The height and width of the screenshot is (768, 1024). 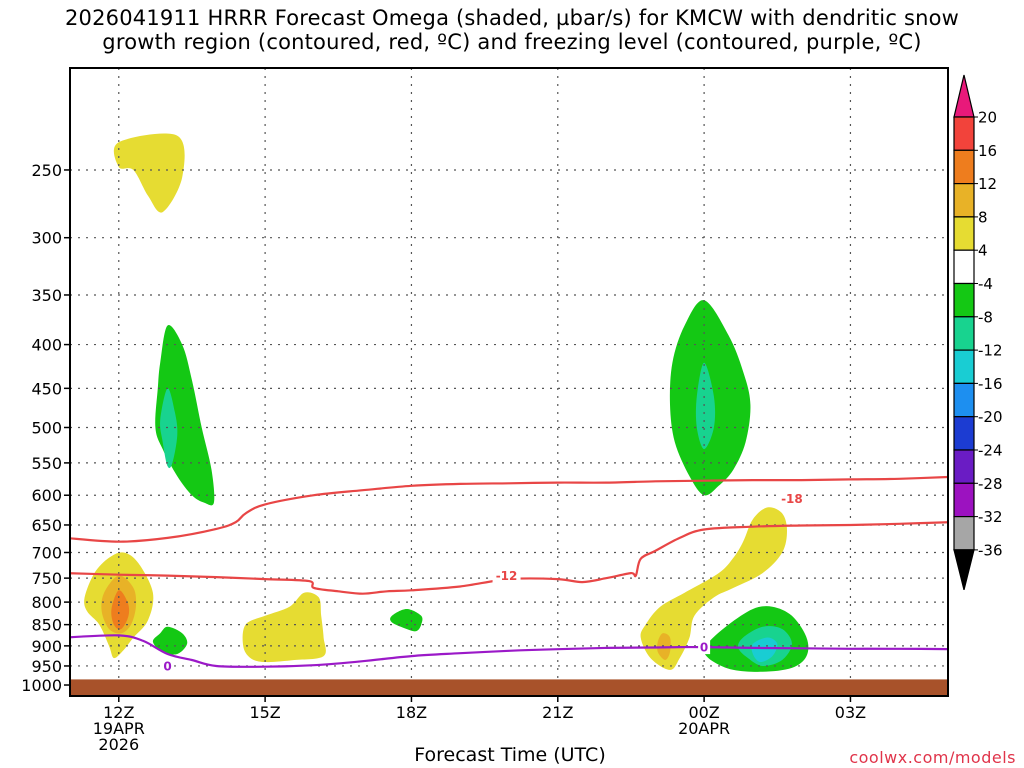 What do you see at coordinates (46, 495) in the screenshot?
I see `y-tick-label-600: 600` at bounding box center [46, 495].